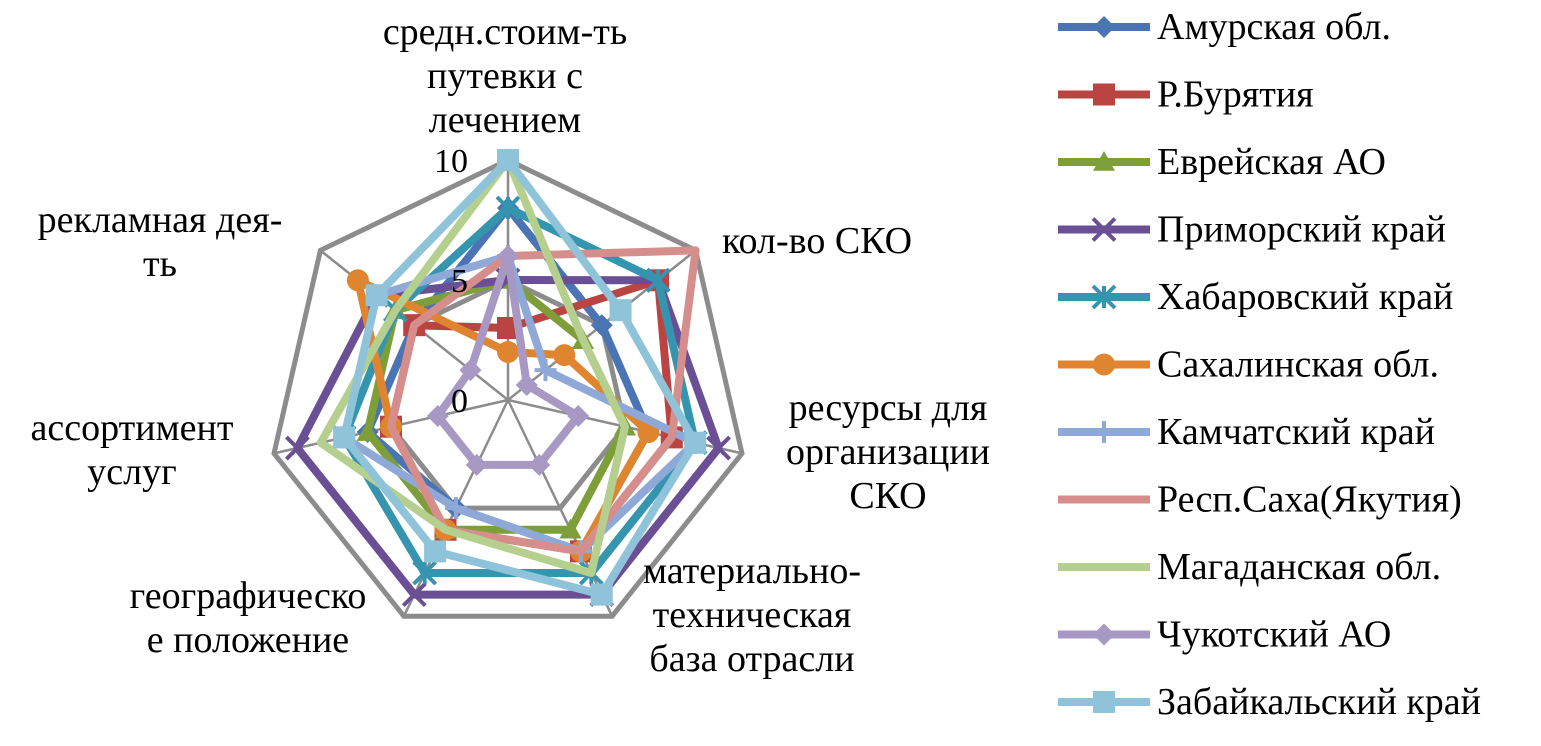 The image size is (1541, 746). I want to click on axis-label: ресурсы для организации СКО, so click(888, 452).